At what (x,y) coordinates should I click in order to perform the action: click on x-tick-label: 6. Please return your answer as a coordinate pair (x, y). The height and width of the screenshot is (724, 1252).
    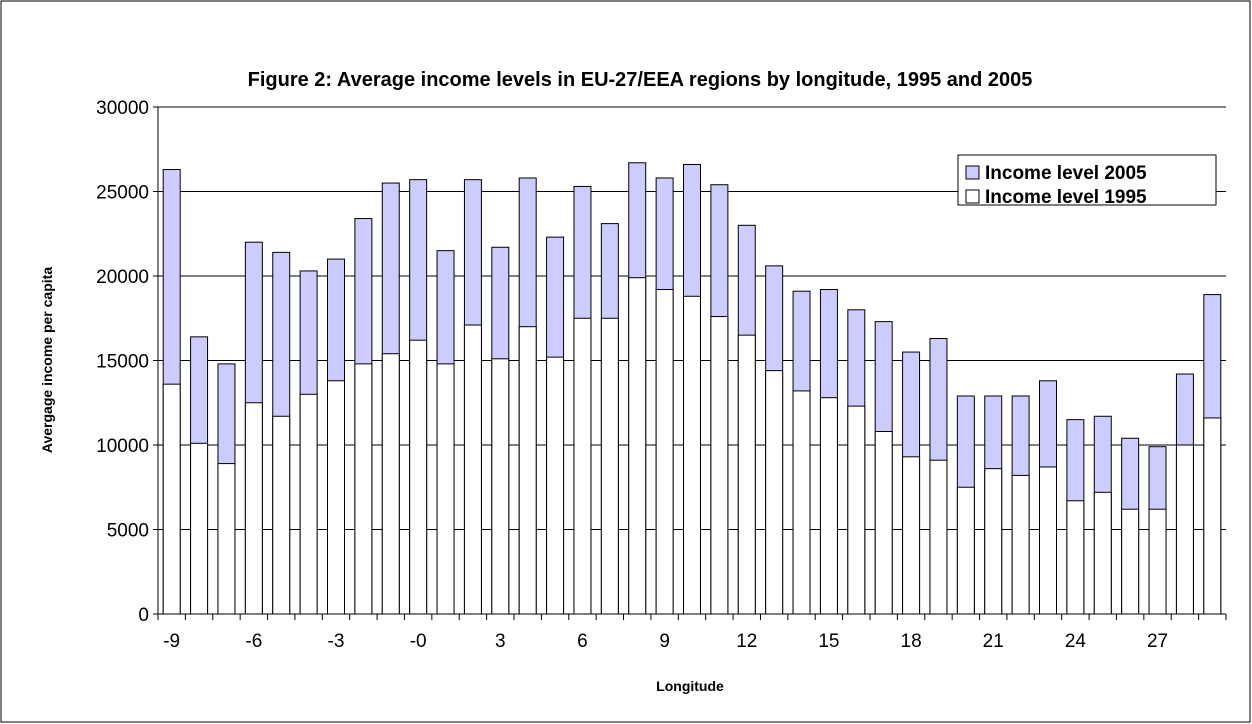
    Looking at the image, I should click on (582, 641).